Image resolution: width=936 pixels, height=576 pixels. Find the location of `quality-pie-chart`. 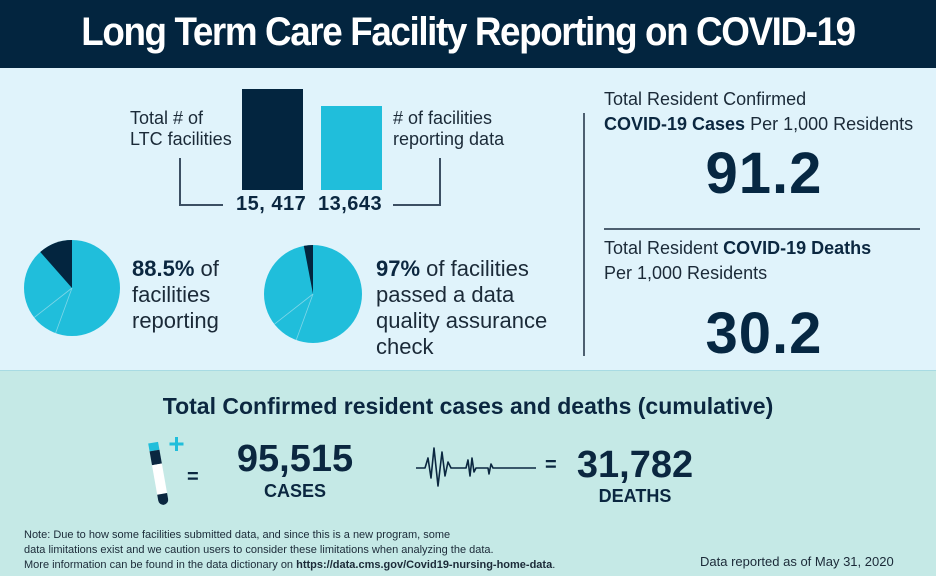

quality-pie-chart is located at coordinates (313, 294).